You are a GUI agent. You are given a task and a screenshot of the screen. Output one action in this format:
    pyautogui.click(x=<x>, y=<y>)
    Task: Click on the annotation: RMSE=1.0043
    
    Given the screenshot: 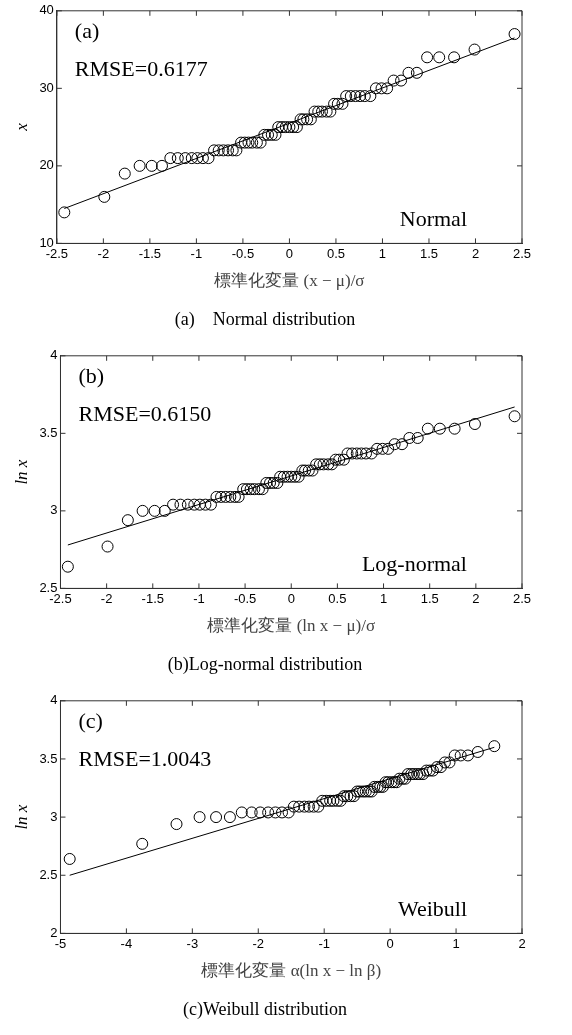 What is the action you would take?
    pyautogui.click(x=145, y=758)
    